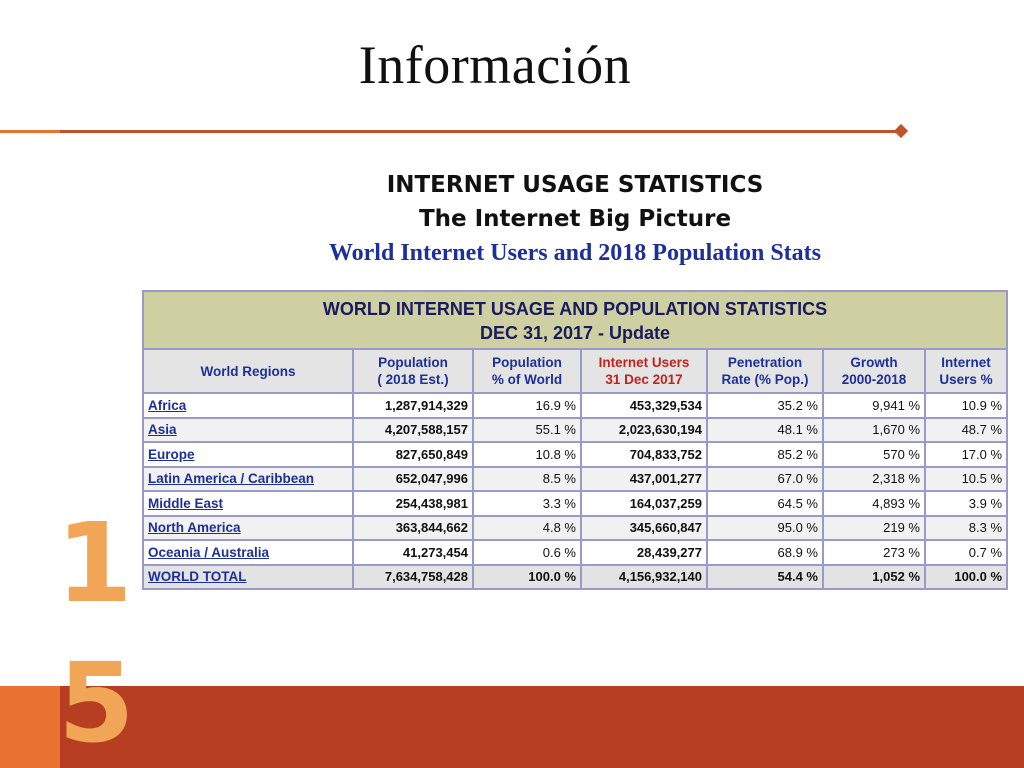 This screenshot has height=768, width=1024. Describe the element at coordinates (874, 552) in the screenshot. I see `cell-growth: 273 %` at that location.